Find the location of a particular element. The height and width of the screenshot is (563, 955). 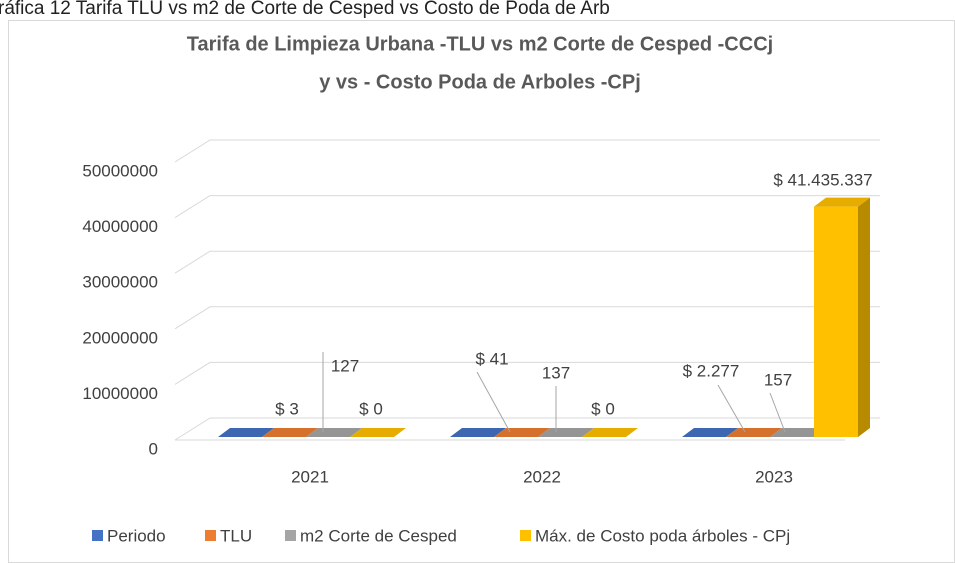

legend-label: Periodo is located at coordinates (136, 535).